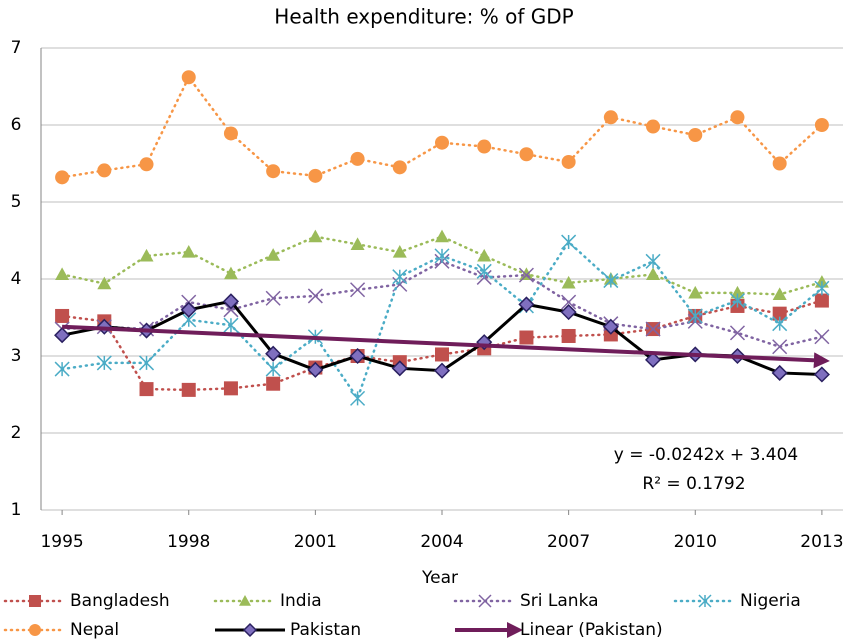 The image size is (848, 641). I want to click on legend-label: Bangladesh, so click(120, 601).